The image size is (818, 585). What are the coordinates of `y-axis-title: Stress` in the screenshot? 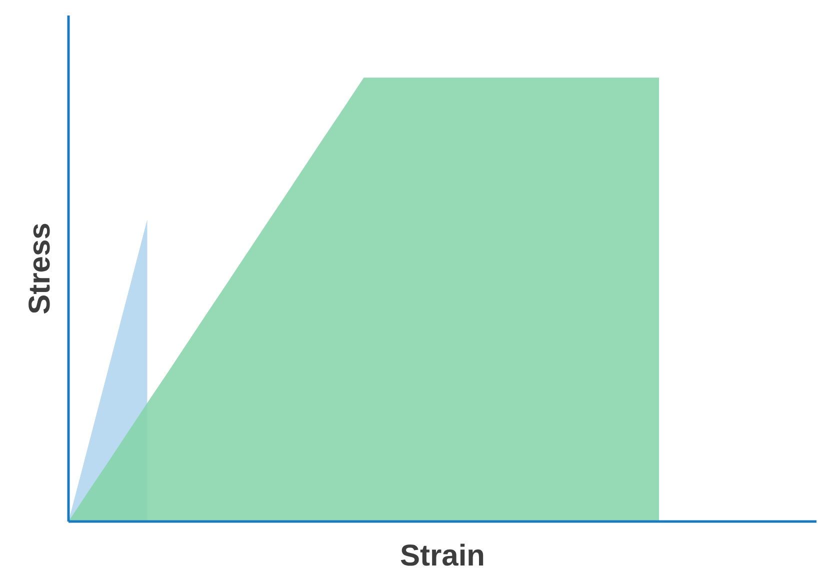 It's located at (40, 268).